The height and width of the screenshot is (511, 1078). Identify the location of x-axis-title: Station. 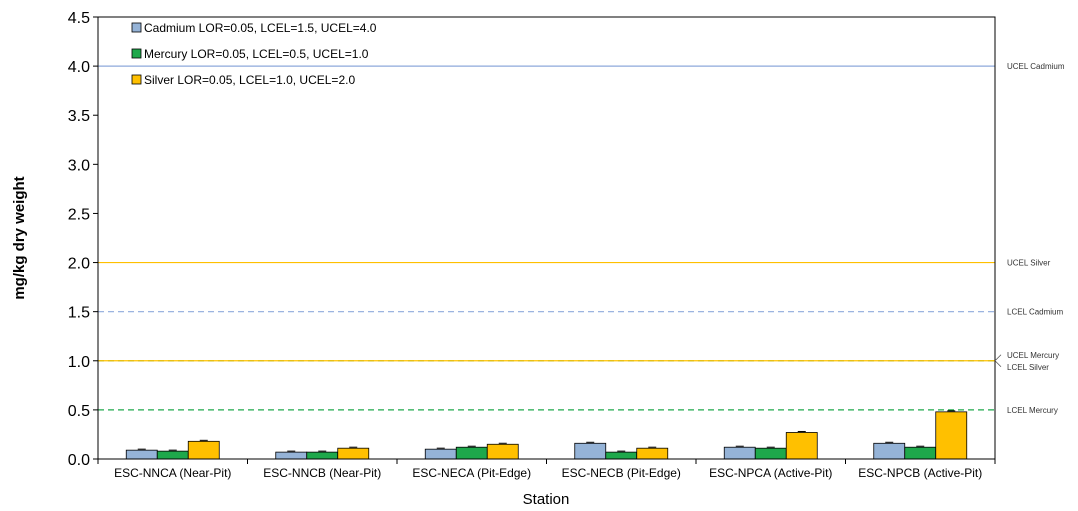
(546, 499).